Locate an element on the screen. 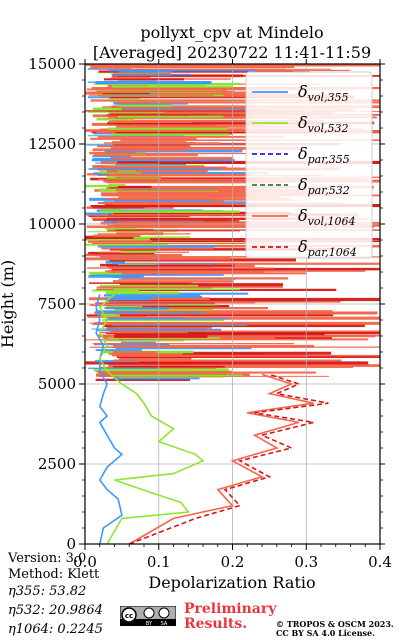  x-tick-label: 0.3 is located at coordinates (306, 562).